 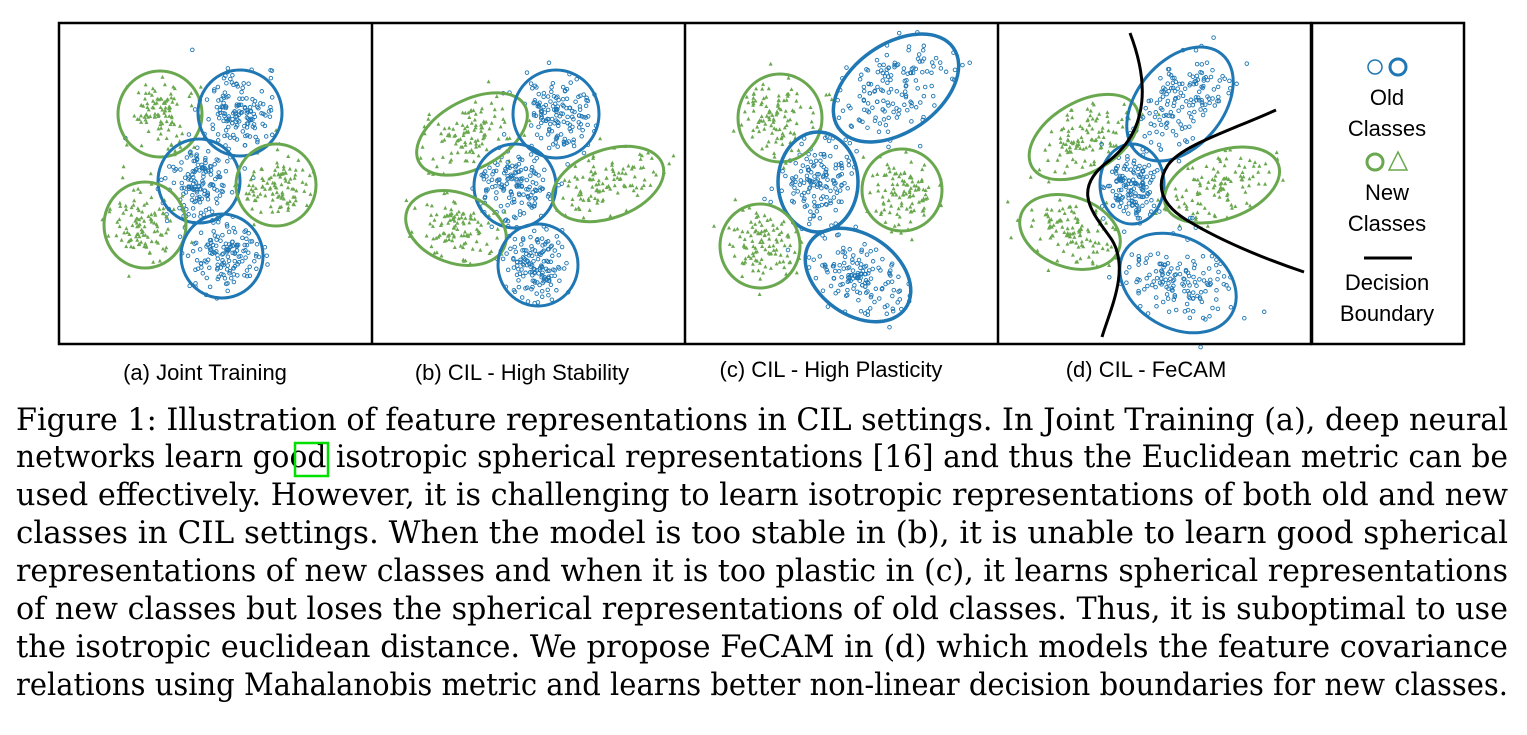 What do you see at coordinates (903, 457) in the screenshot?
I see `citation-link: 16` at bounding box center [903, 457].